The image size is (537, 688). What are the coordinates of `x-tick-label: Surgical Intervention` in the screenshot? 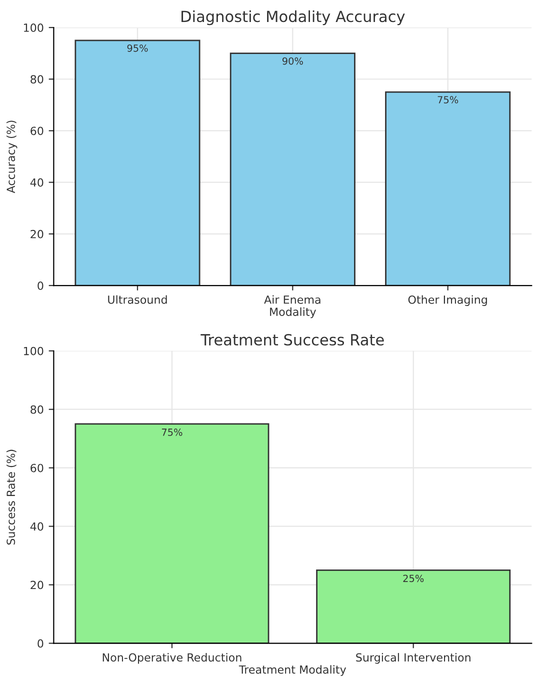 It's located at (413, 658).